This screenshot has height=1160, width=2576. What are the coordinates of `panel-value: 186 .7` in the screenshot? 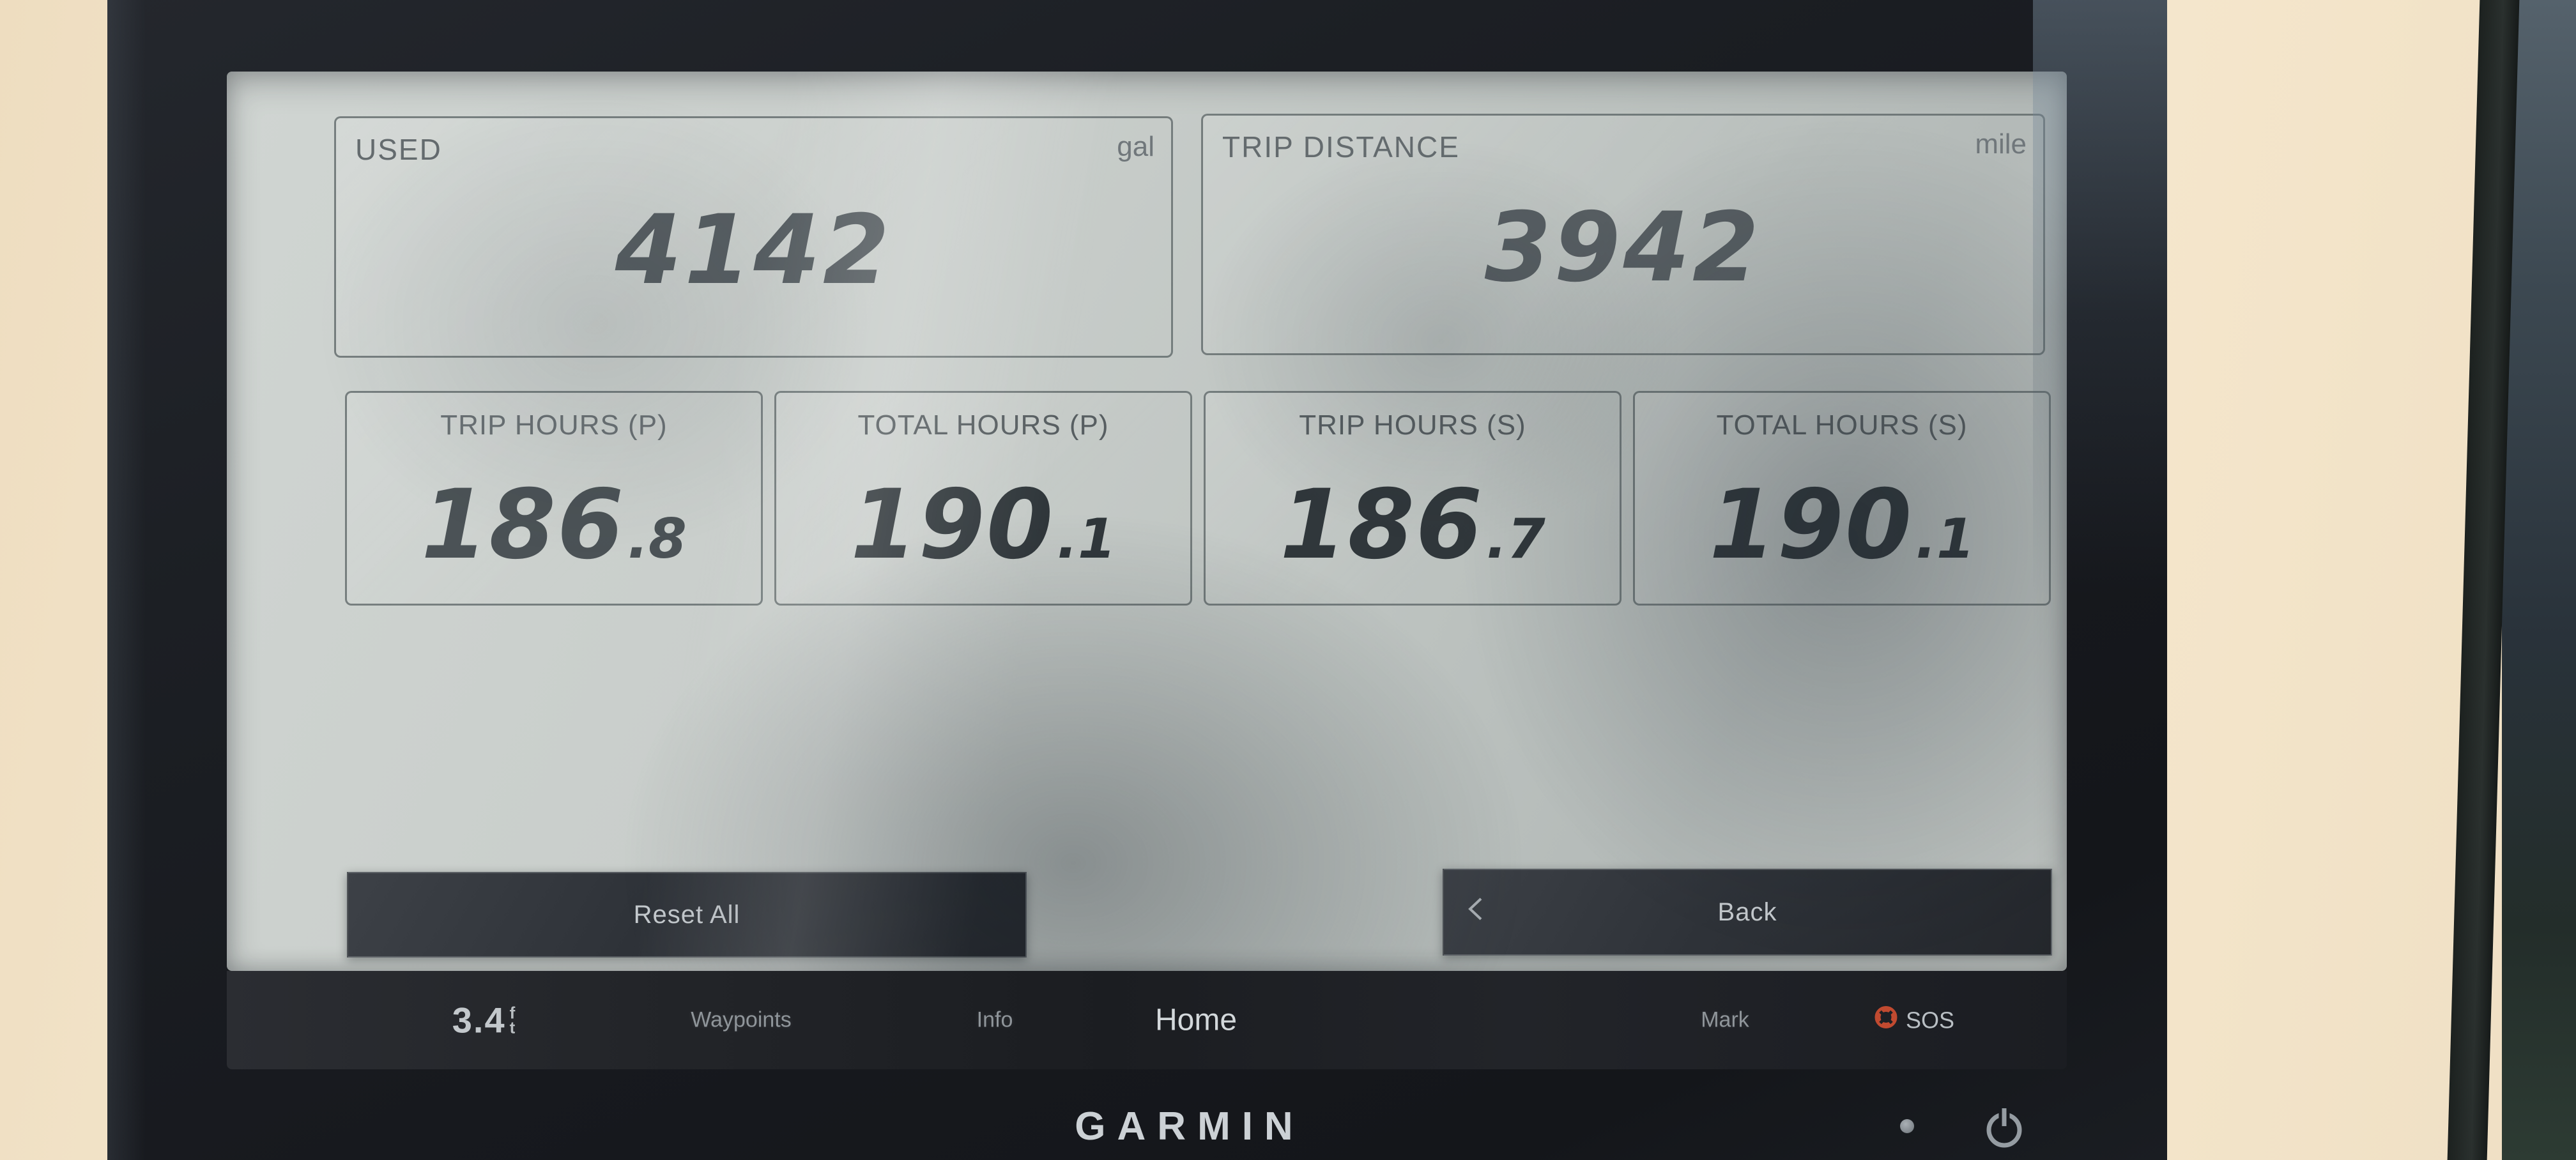 It's located at (1413, 525).